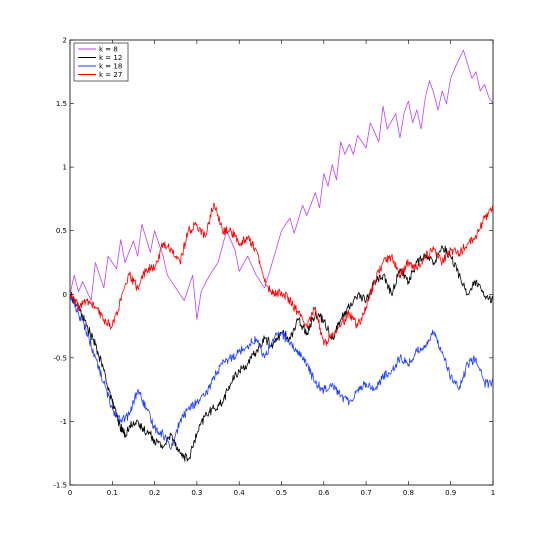 The image size is (545, 545). I want to click on x-tick-label: 1, so click(493, 493).